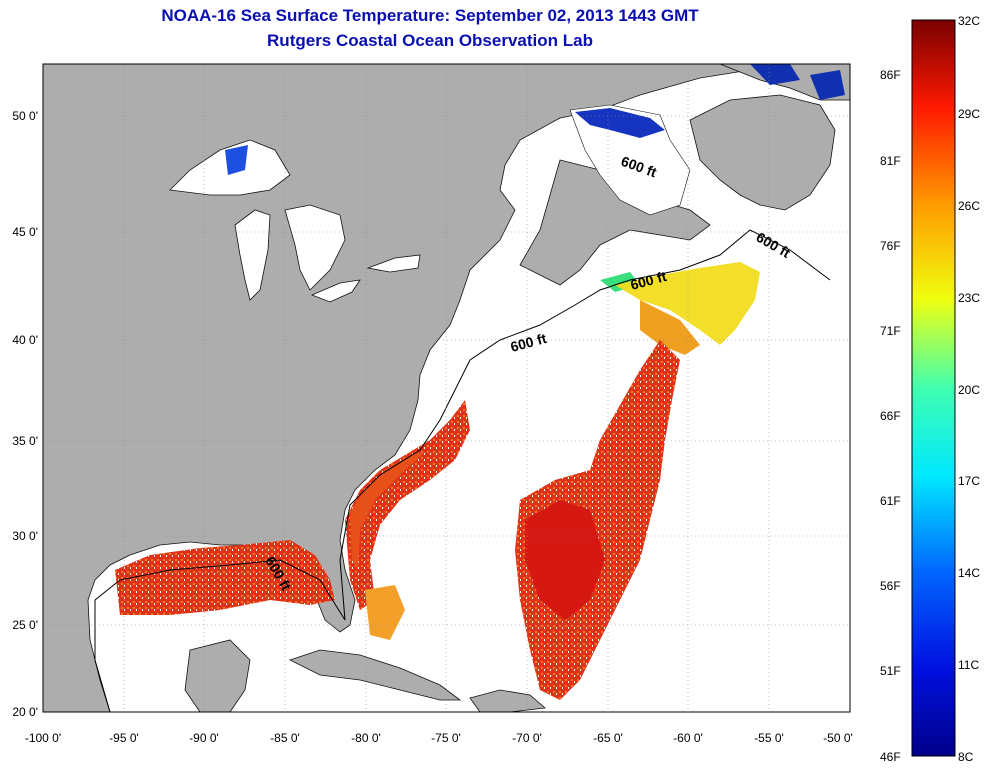  Describe the element at coordinates (969, 573) in the screenshot. I see `cb-c-14: 14C` at that location.